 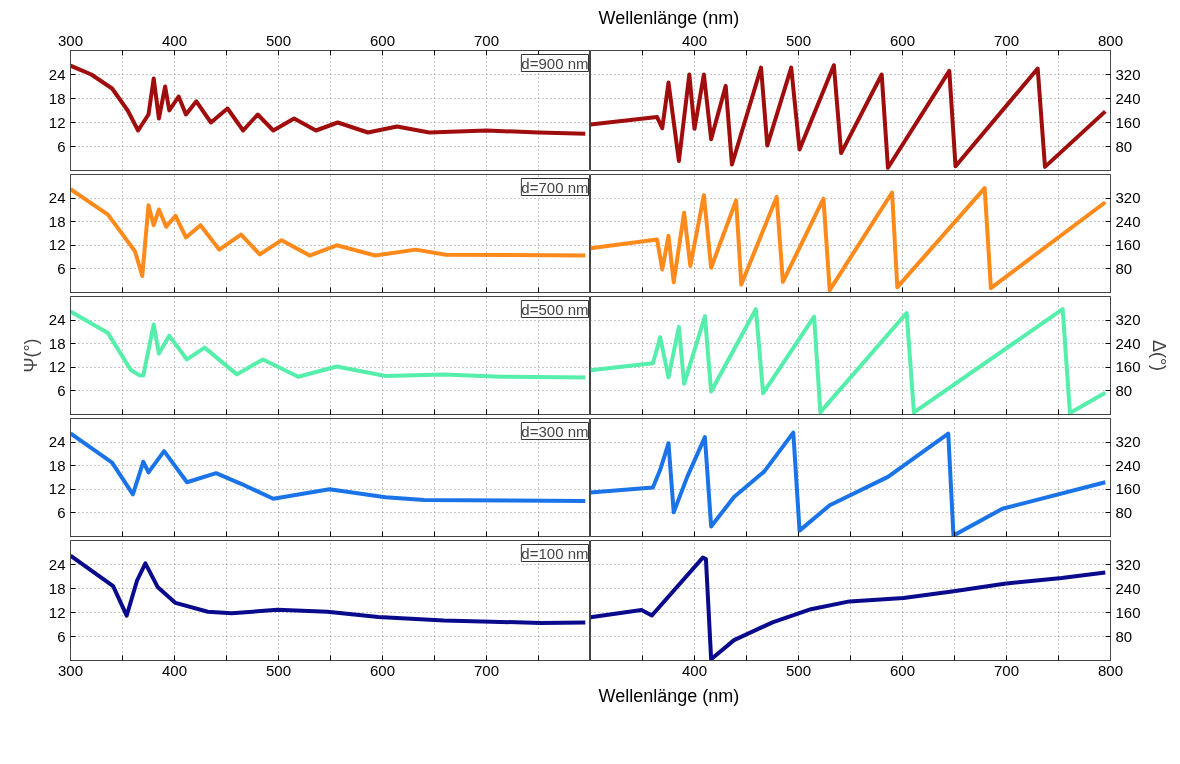 I want to click on annotation: d=300 nm, so click(x=555, y=431).